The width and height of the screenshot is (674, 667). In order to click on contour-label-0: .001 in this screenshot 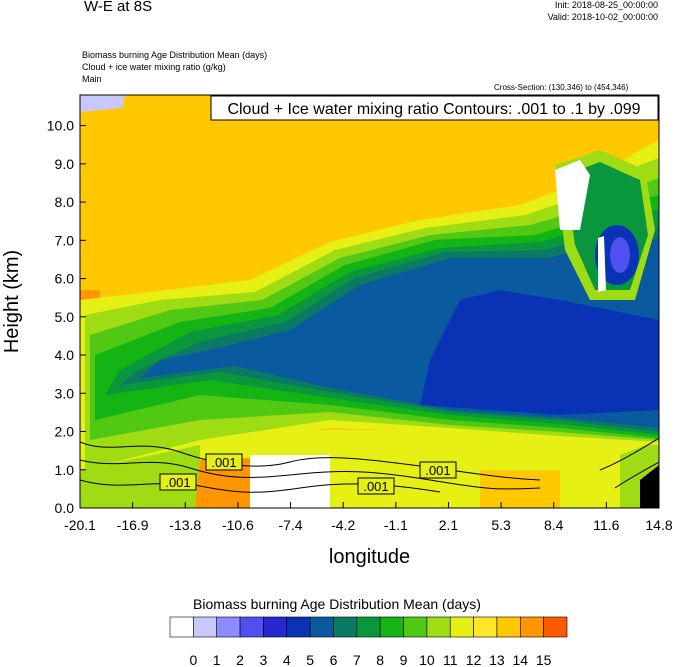, I will do `click(223, 462)`.